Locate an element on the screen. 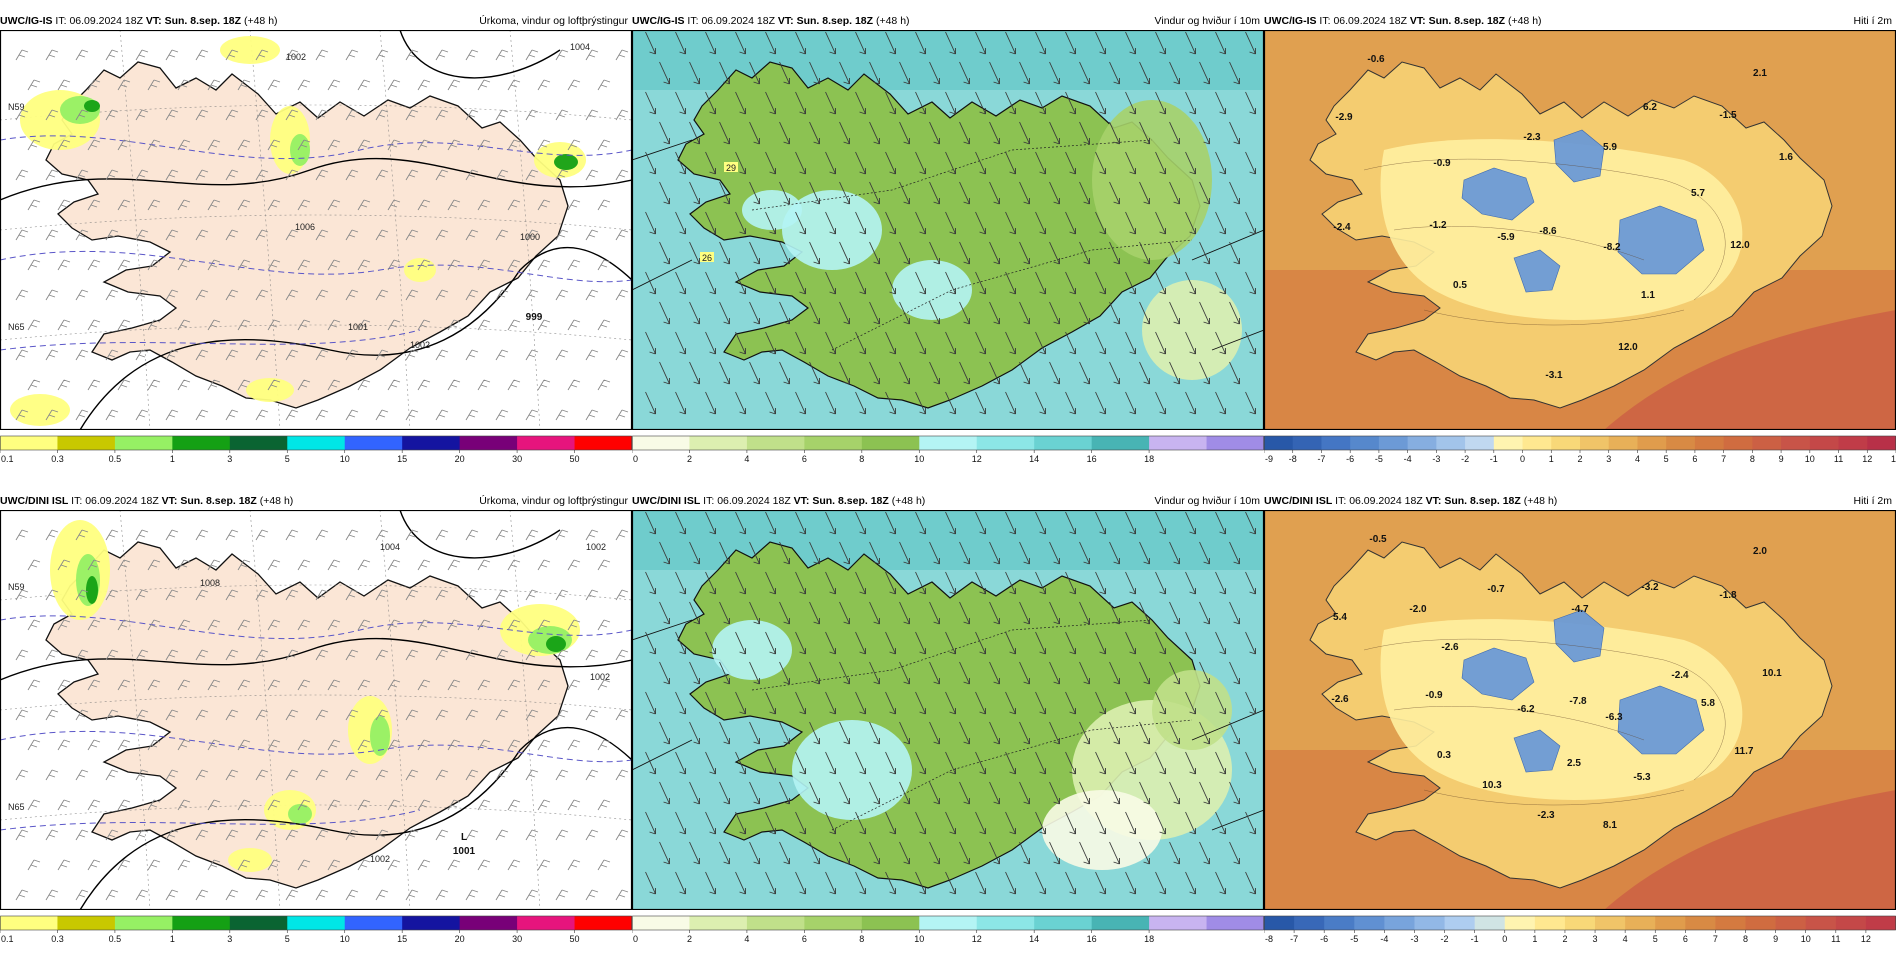 Image resolution: width=1900 pixels, height=958 pixels. gust-label-bg is located at coordinates (707, 257).